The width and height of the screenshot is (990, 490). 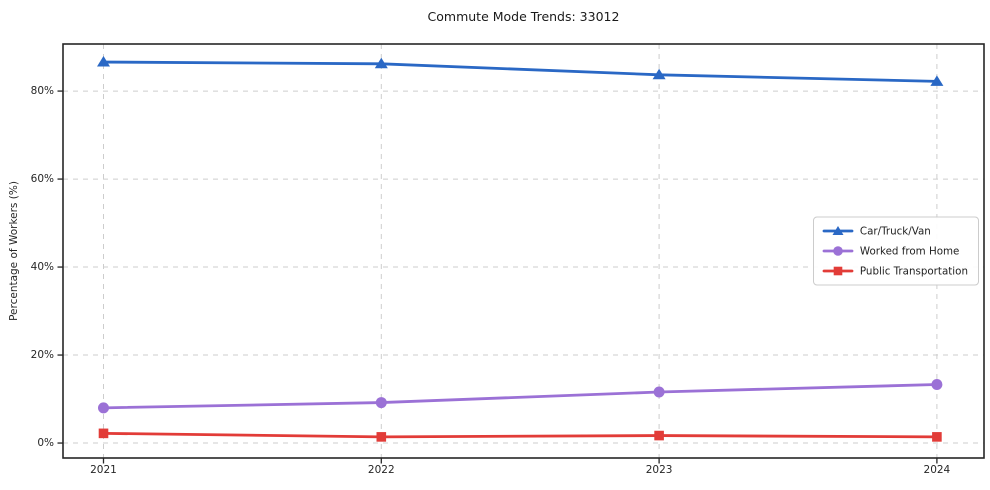 I want to click on marker-public-transportation-2023, so click(x=659, y=435).